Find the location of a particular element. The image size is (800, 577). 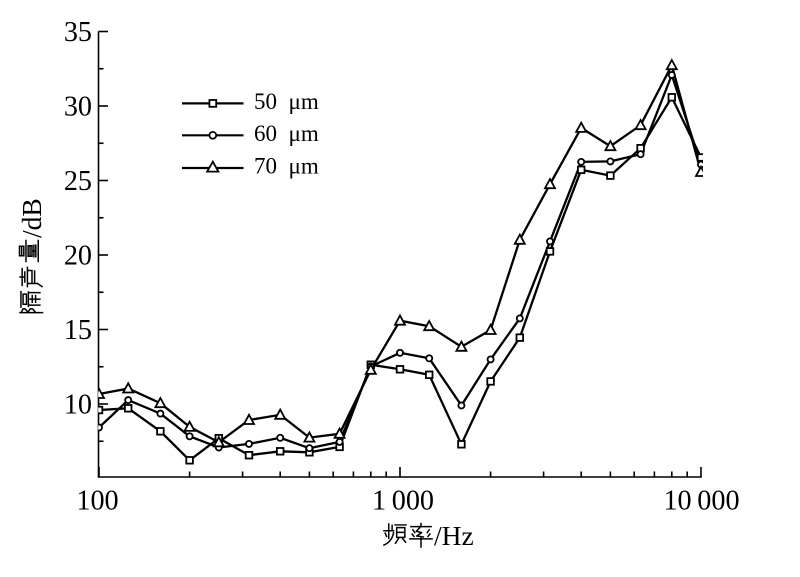

svg-text: 10 000 is located at coordinates (701, 501).